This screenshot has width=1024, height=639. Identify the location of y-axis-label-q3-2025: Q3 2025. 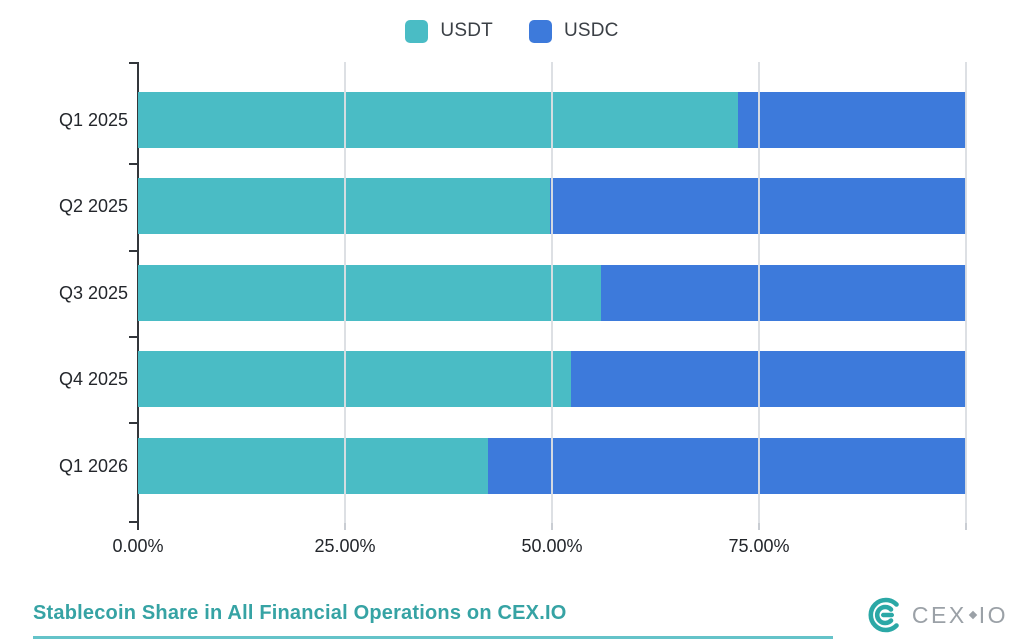
(93, 292).